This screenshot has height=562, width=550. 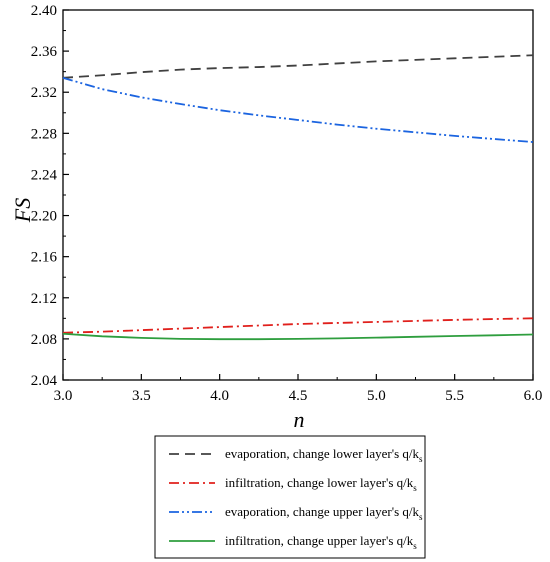 I want to click on y-axis-title: FS, so click(x=22, y=210).